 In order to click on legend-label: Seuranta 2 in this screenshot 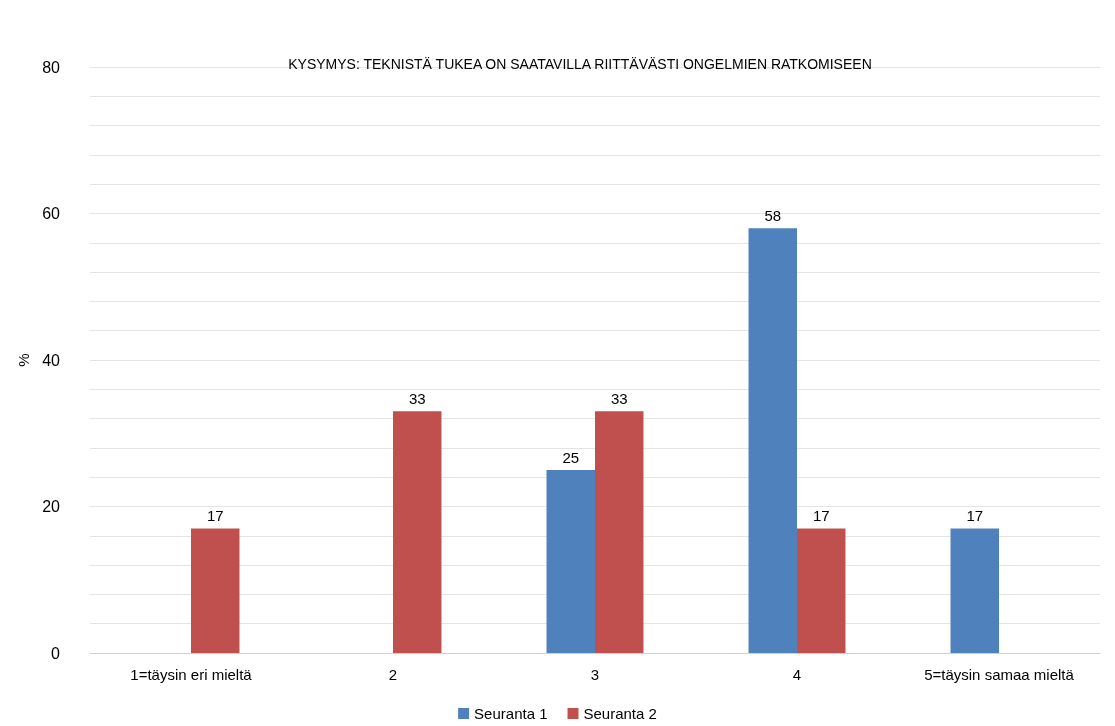, I will do `click(620, 713)`.